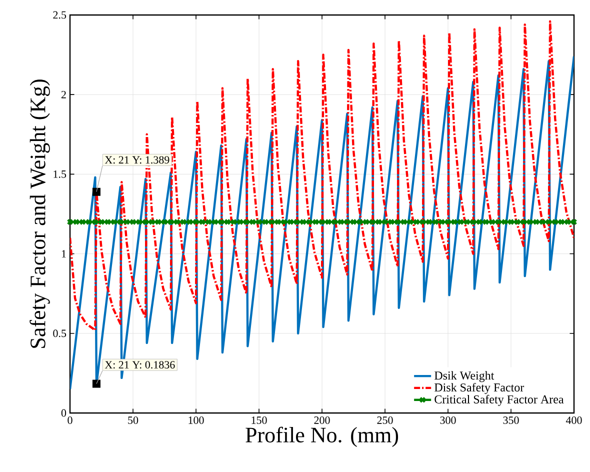 This screenshot has width=590, height=472. Describe the element at coordinates (479, 388) in the screenshot. I see `legend-label: Disk Safety Factor` at that location.